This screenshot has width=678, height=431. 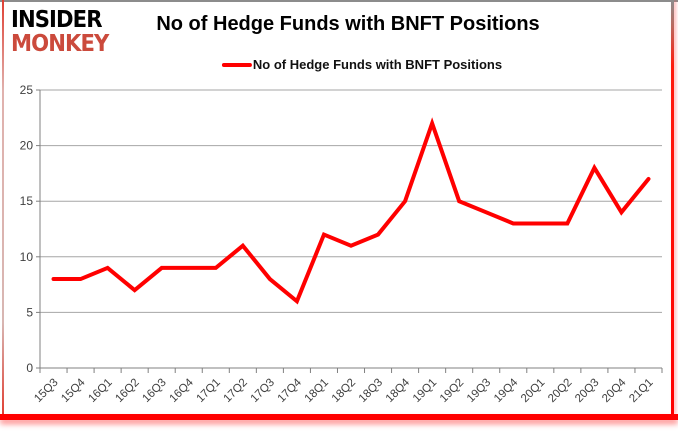 What do you see at coordinates (27, 90) in the screenshot?
I see `y-tick-label: 25` at bounding box center [27, 90].